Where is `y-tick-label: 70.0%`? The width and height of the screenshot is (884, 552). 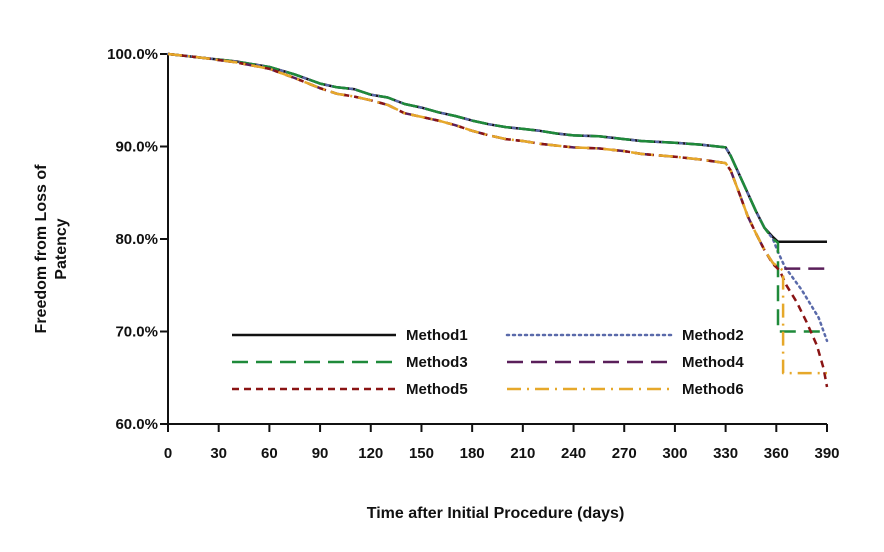 y-tick-label: 70.0% is located at coordinates (136, 332).